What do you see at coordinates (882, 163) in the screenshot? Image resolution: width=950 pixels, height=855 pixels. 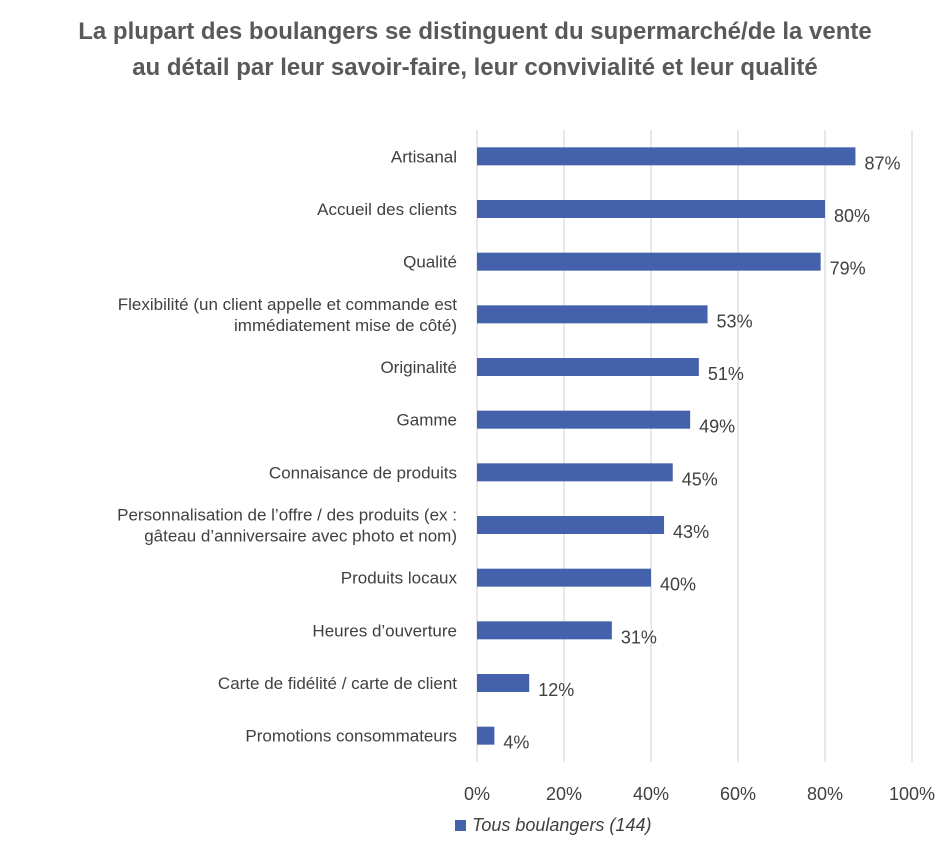 I see `data-label: 87%` at bounding box center [882, 163].